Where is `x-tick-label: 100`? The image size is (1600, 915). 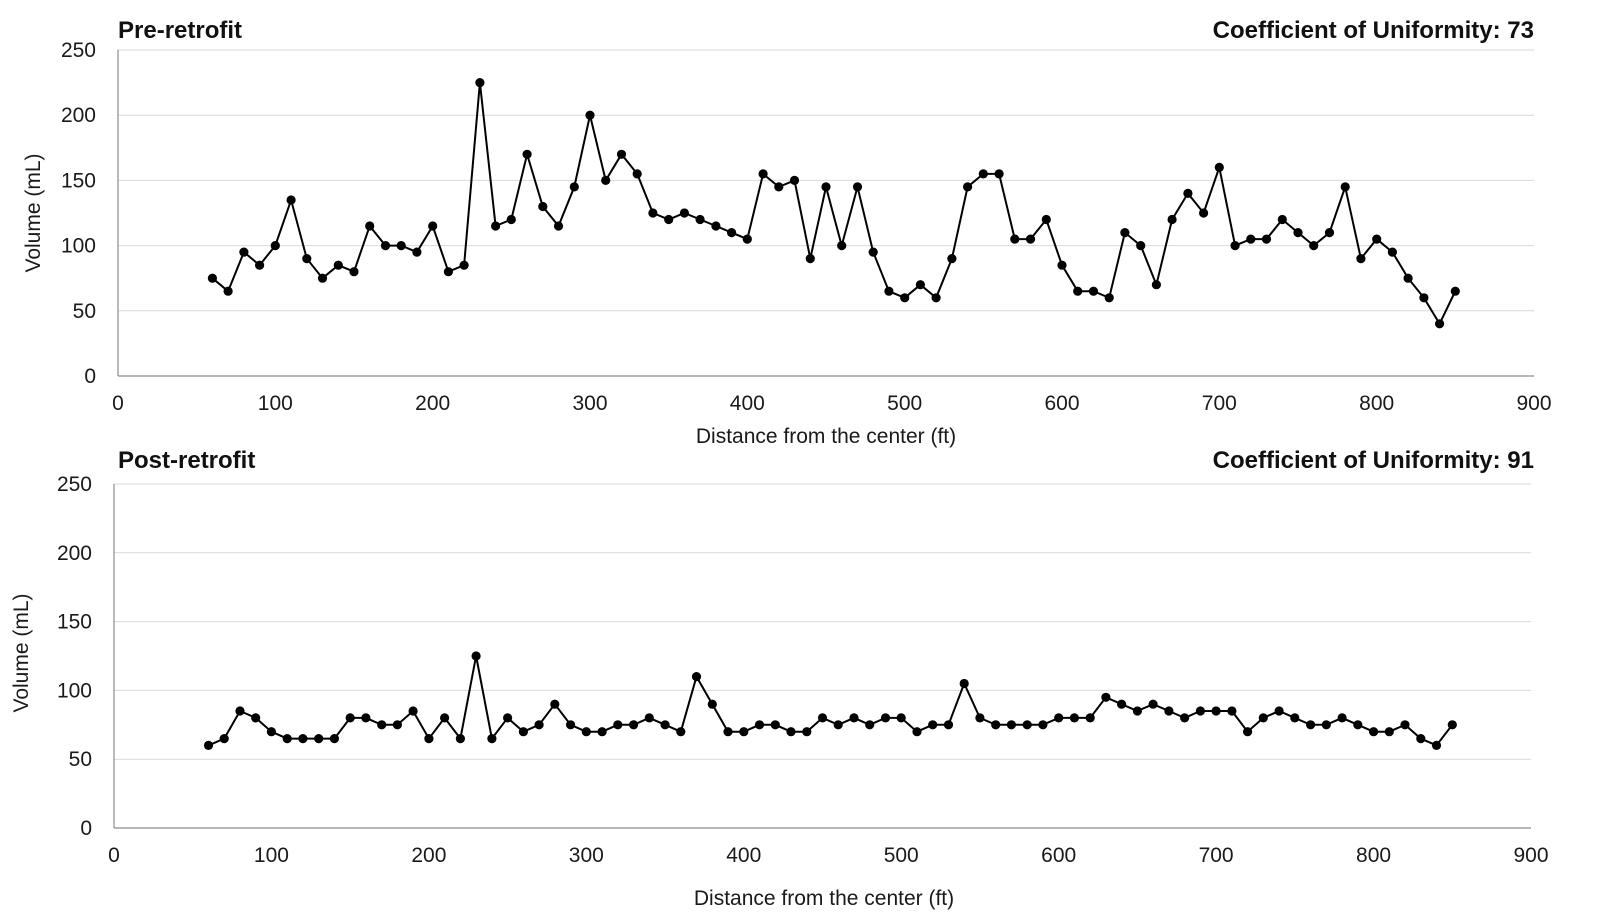
x-tick-label: 100 is located at coordinates (275, 403).